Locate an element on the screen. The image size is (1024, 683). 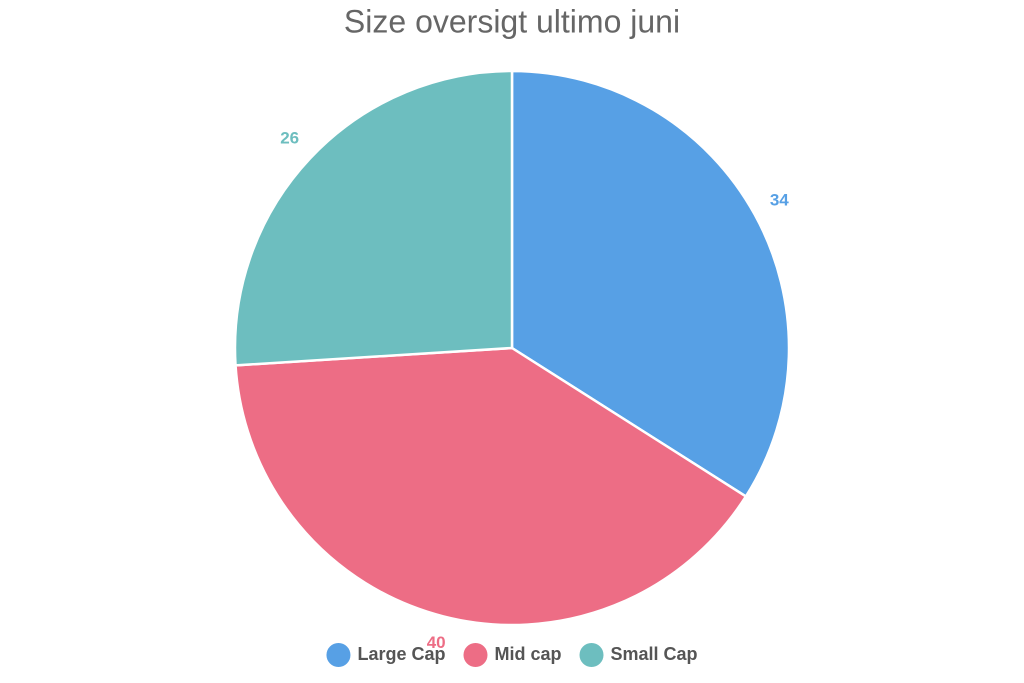
pie-slice is located at coordinates (373, 218).